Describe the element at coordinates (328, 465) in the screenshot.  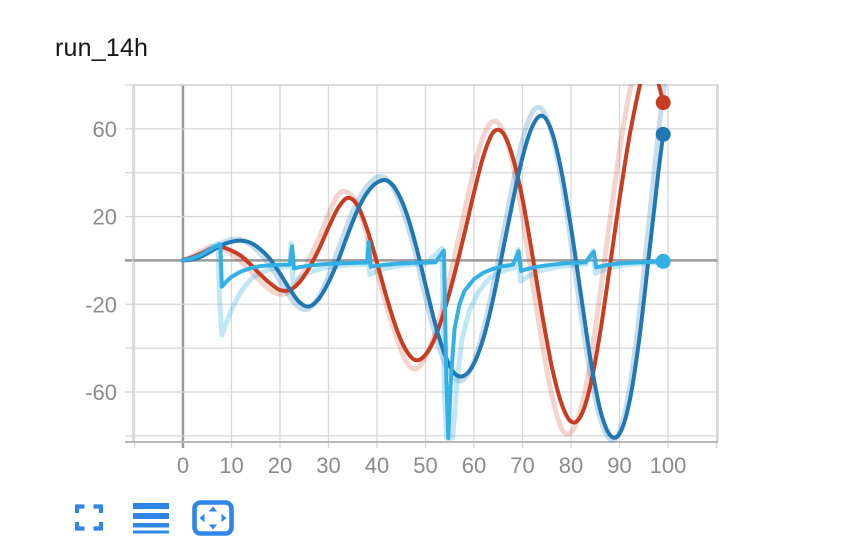
I see `x-tick-label: 30` at that location.